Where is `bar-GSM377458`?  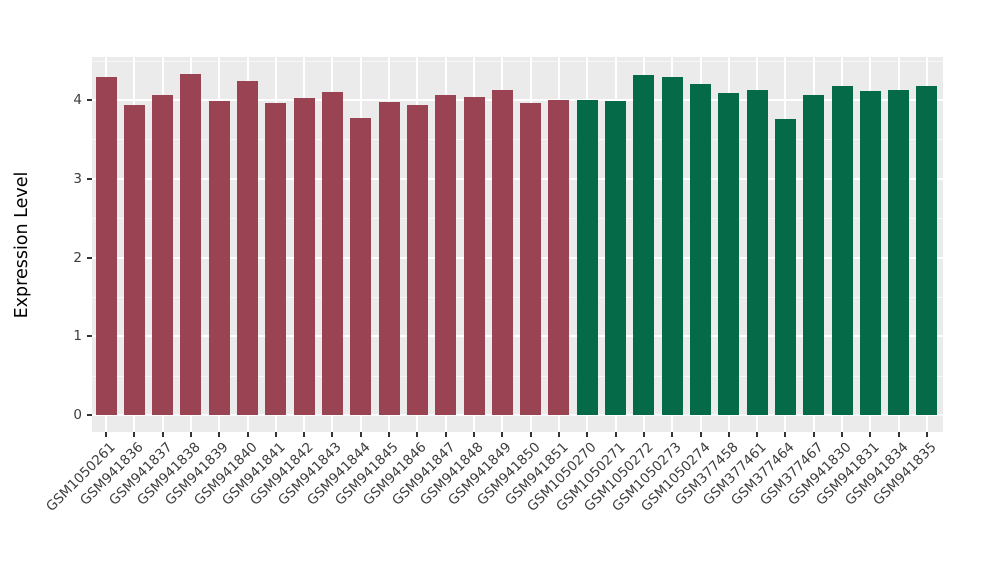 bar-GSM377458 is located at coordinates (729, 254).